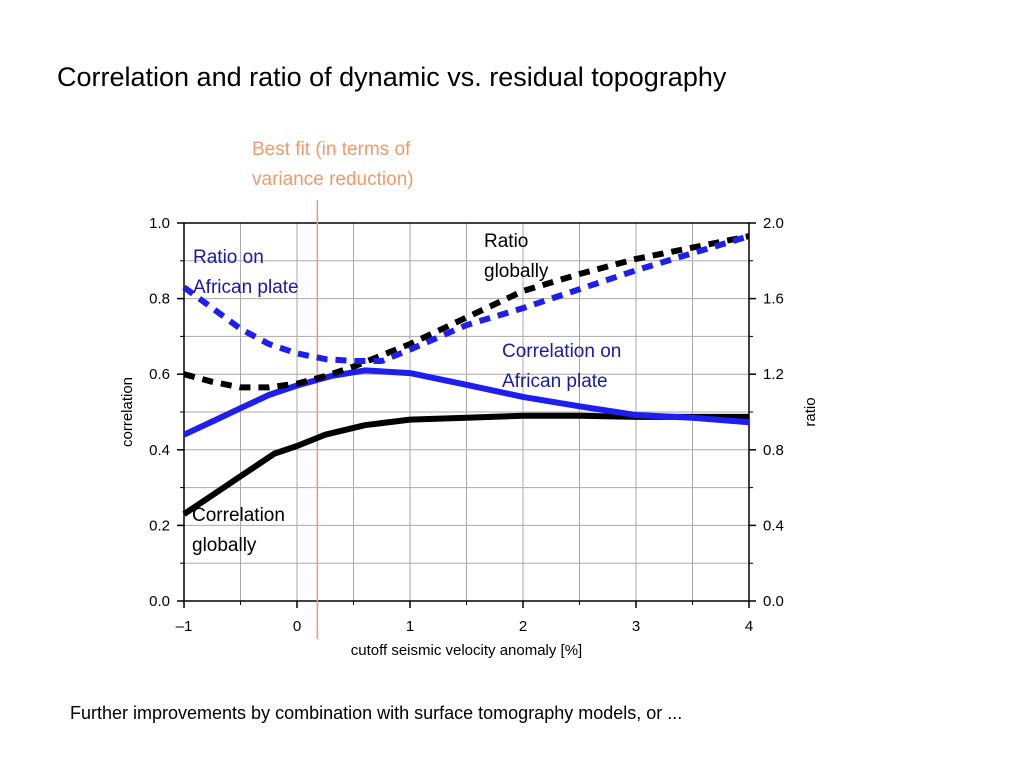 Image resolution: width=1023 pixels, height=767 pixels. I want to click on annotation-correlation-african-line-2: African plate, so click(555, 381).